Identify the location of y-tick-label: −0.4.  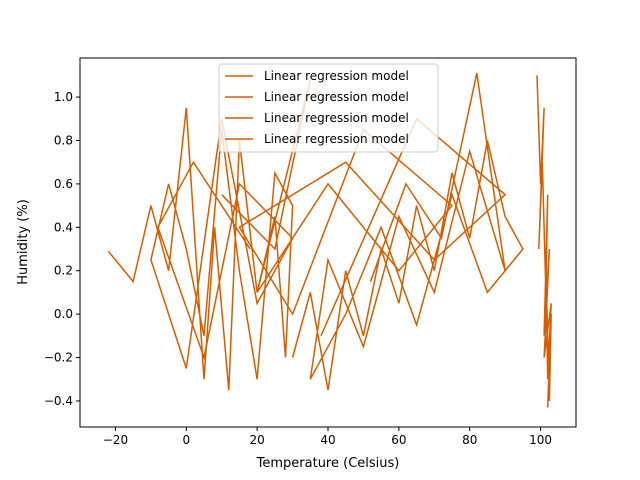
(58, 401).